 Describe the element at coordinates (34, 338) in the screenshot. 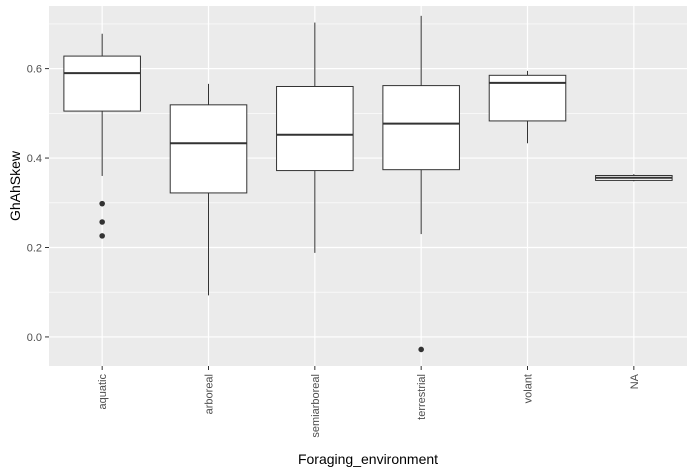

I see `y-tick-label: 0.0` at that location.